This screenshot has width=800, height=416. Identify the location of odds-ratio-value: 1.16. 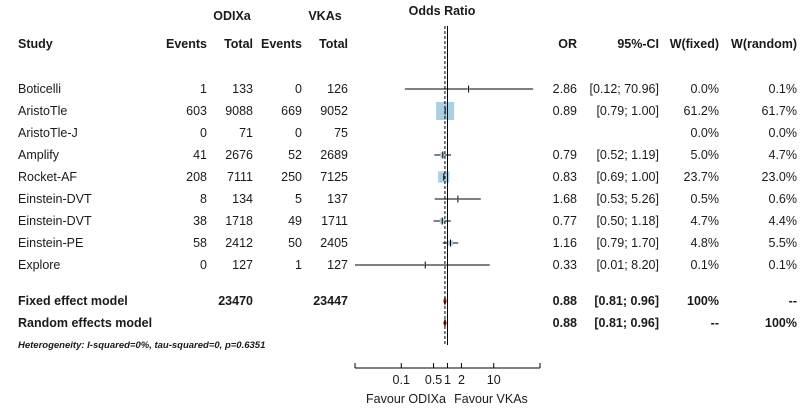
(565, 243).